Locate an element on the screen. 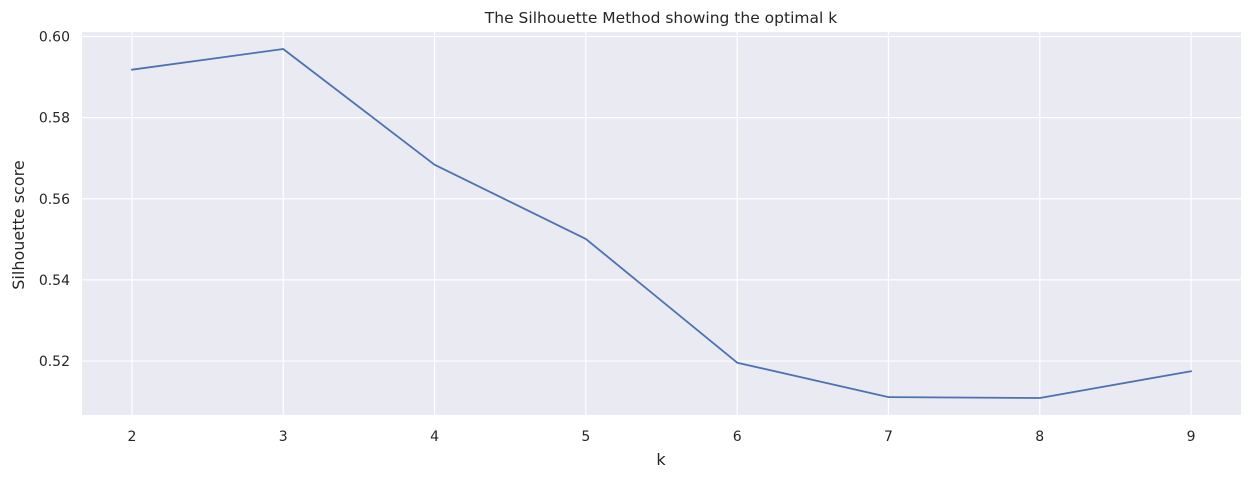  x-tick-label: 5 is located at coordinates (585, 437).